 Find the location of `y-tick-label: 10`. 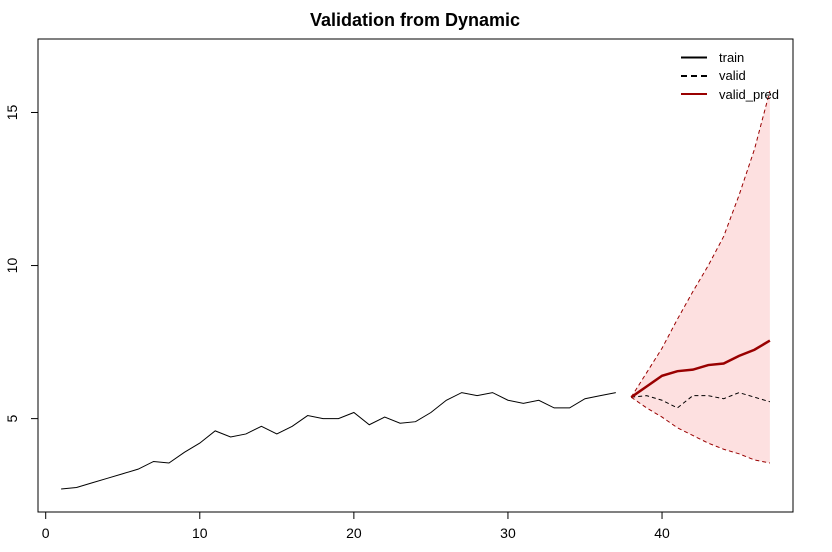

y-tick-label: 10 is located at coordinates (12, 266).